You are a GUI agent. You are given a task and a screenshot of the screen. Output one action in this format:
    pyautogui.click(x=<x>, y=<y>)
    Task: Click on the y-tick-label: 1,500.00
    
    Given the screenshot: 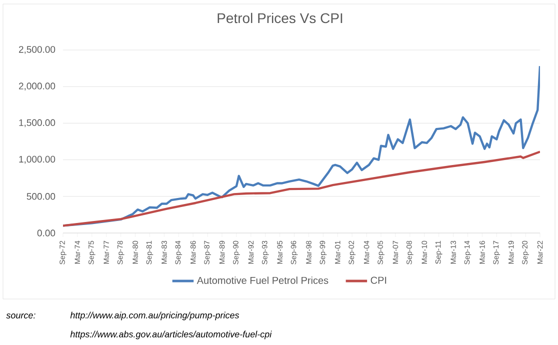 What is the action you would take?
    pyautogui.click(x=37, y=123)
    